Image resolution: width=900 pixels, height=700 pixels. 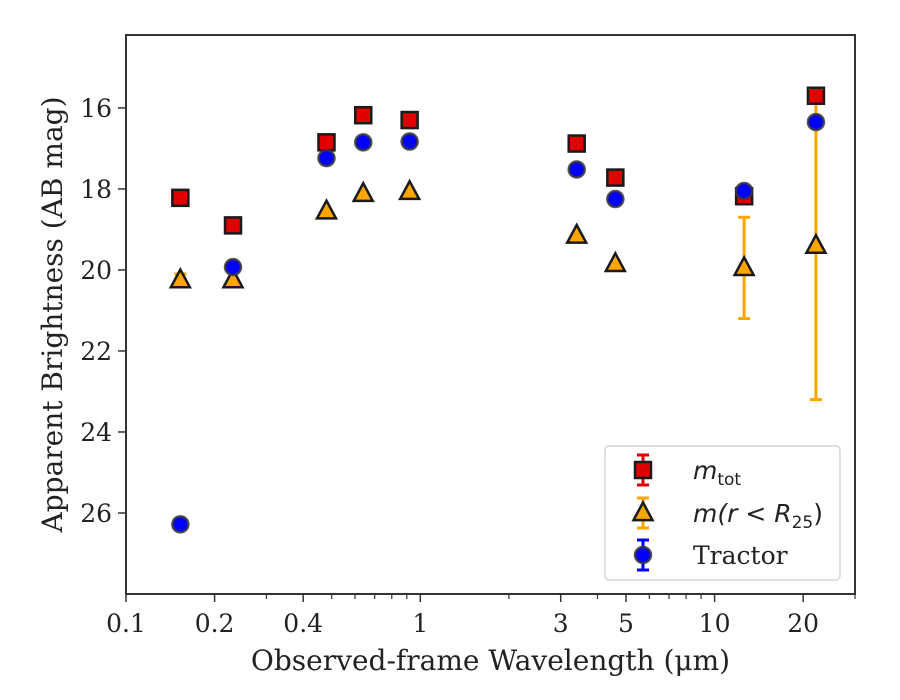 I want to click on x-tick-label: 0.2, so click(x=215, y=623).